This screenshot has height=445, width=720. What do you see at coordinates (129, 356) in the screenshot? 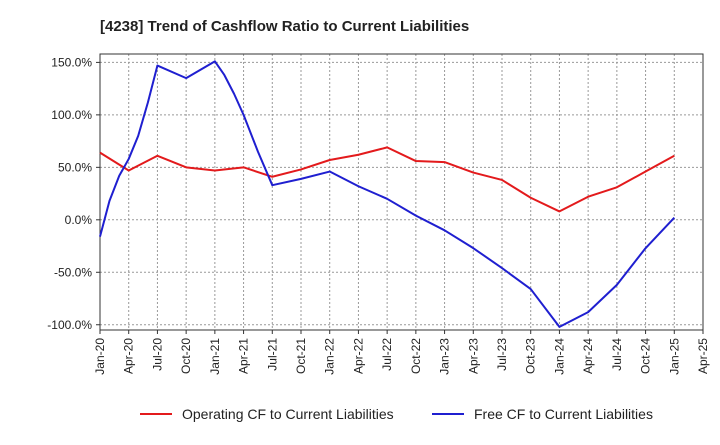
I see `x-tick-label: Apr-20` at bounding box center [129, 356].